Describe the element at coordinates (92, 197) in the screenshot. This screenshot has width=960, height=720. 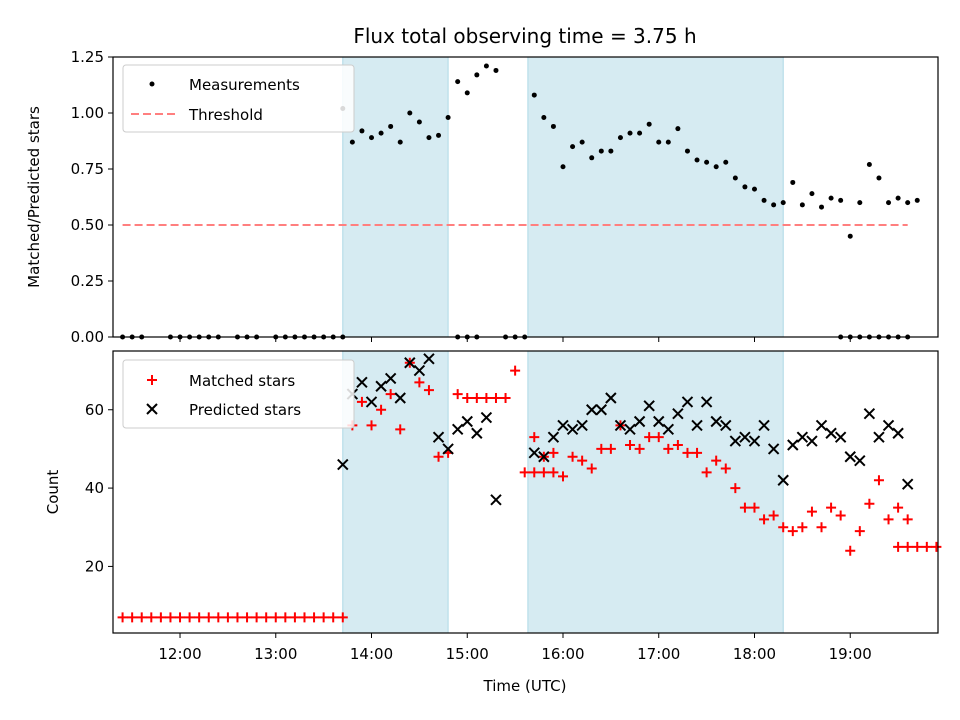
I see `top-y-axis: 0.00 0.25 0.50 0.75 1.00 1.25` at that location.